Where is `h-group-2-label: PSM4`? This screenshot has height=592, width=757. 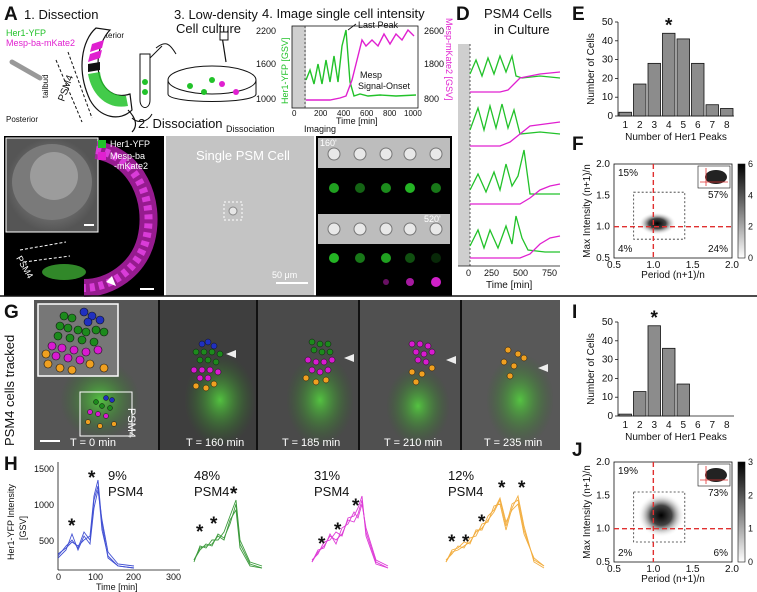
h-group-2-label: PSM4 is located at coordinates (331, 491).